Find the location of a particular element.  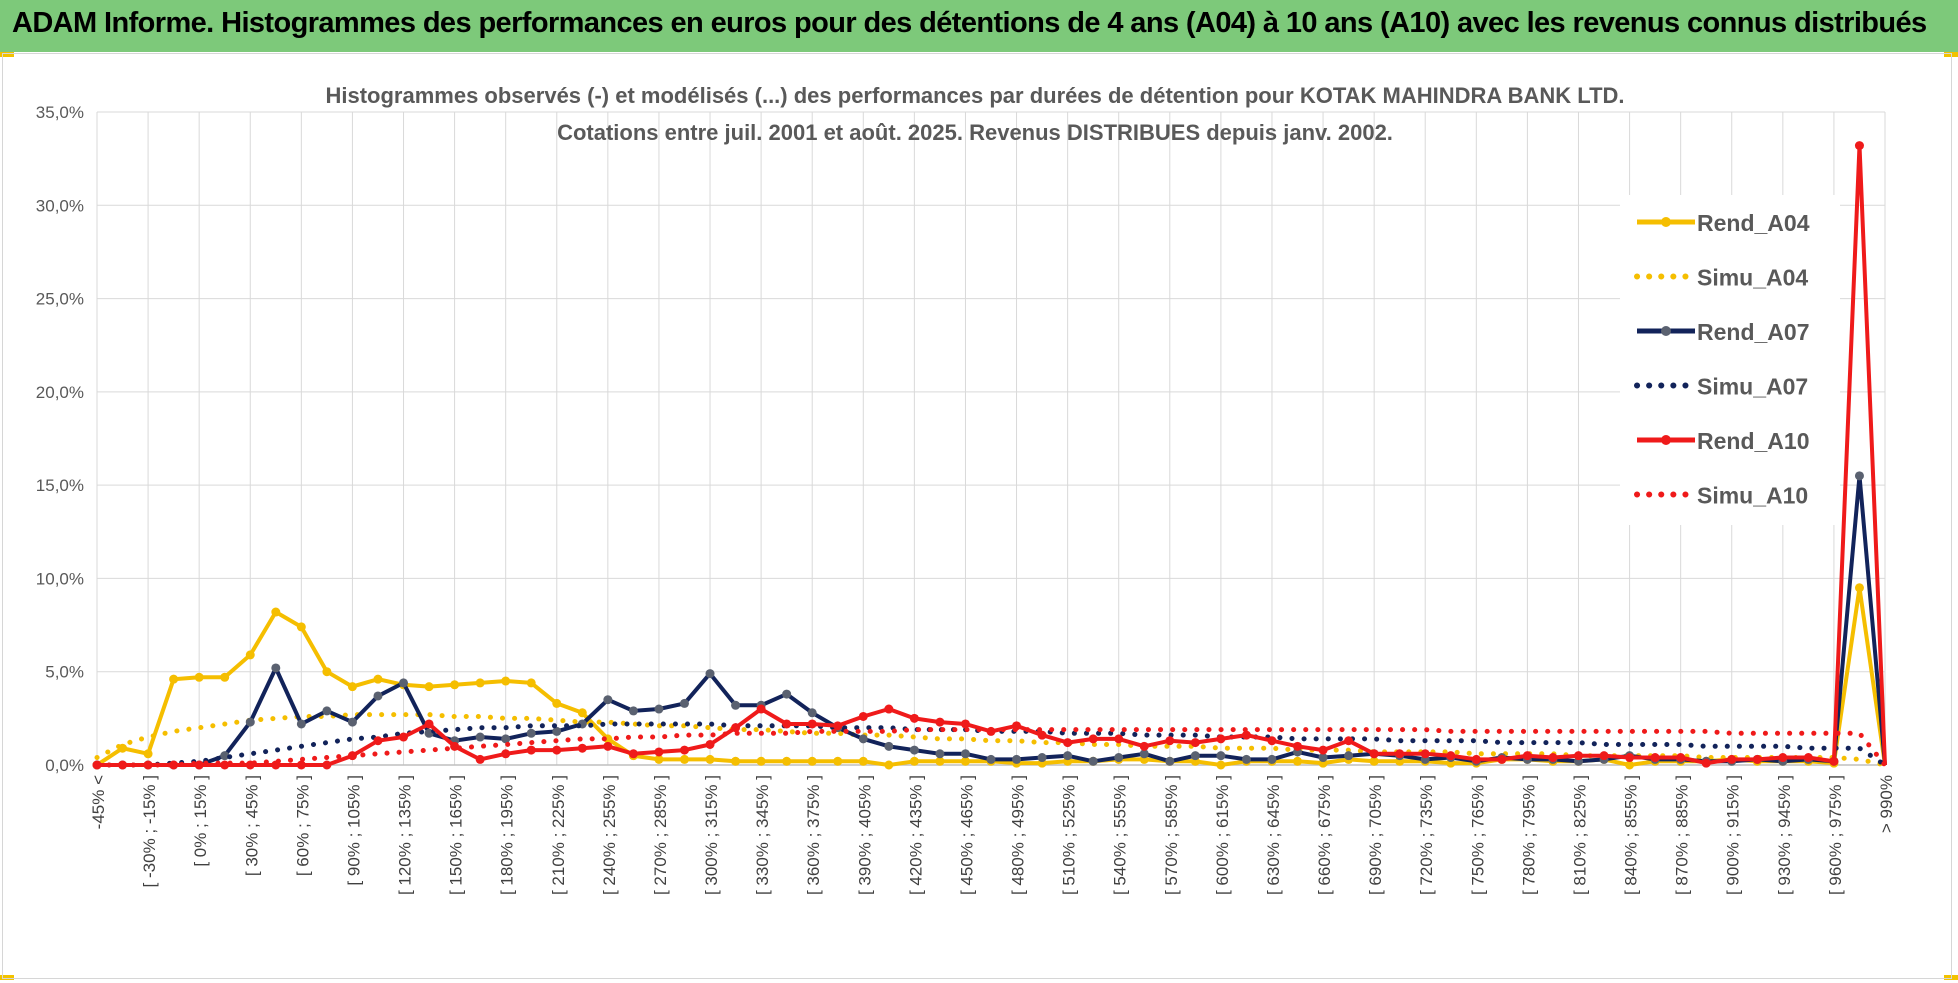

legend-background is located at coordinates (1730, 360).